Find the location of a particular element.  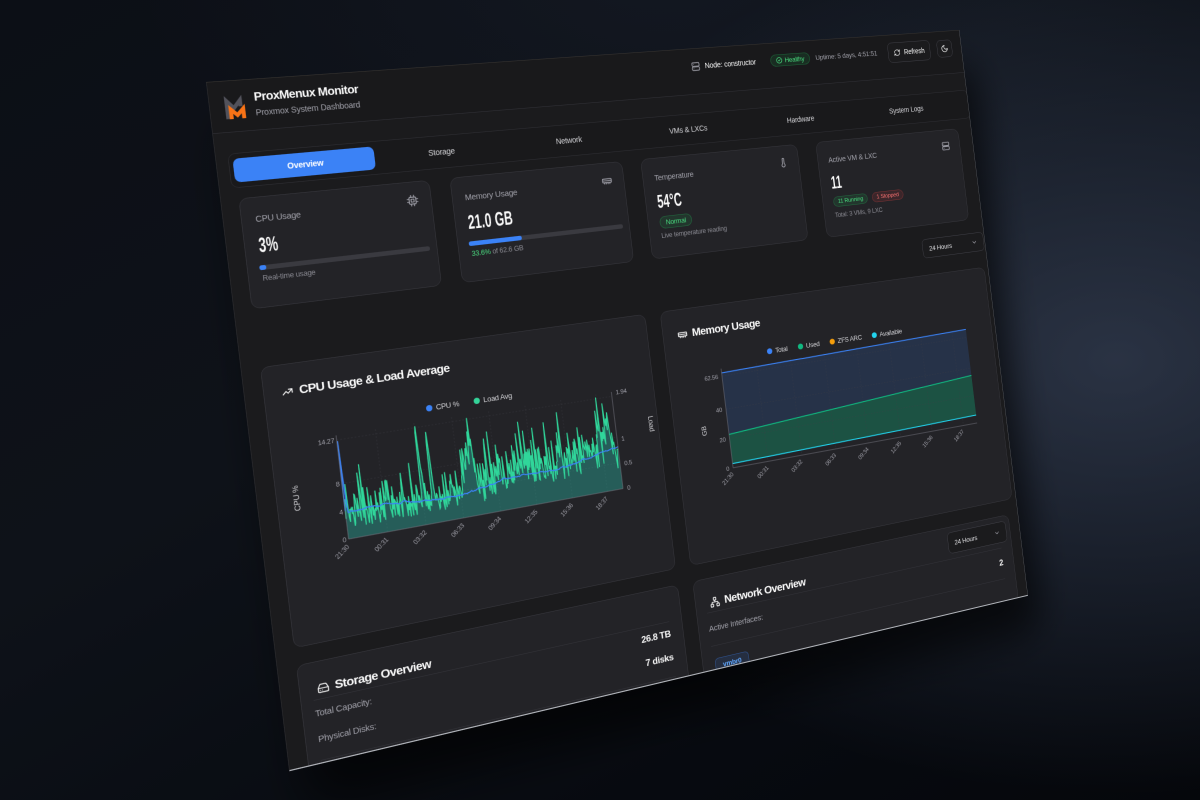

svg-text: 40 is located at coordinates (719, 410).